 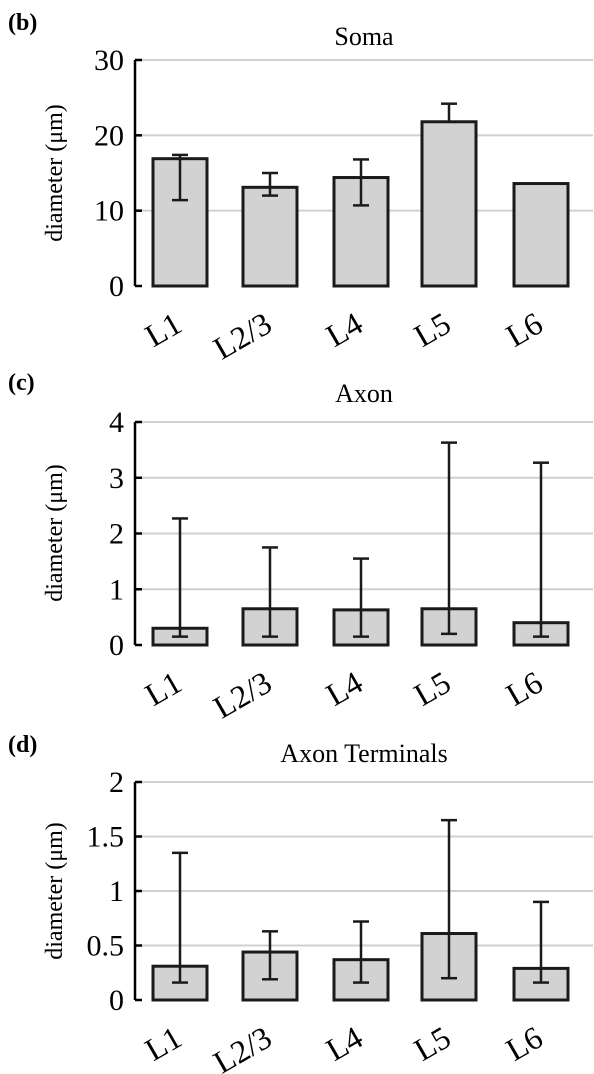 I want to click on panel-label: (b), so click(x=22, y=23).